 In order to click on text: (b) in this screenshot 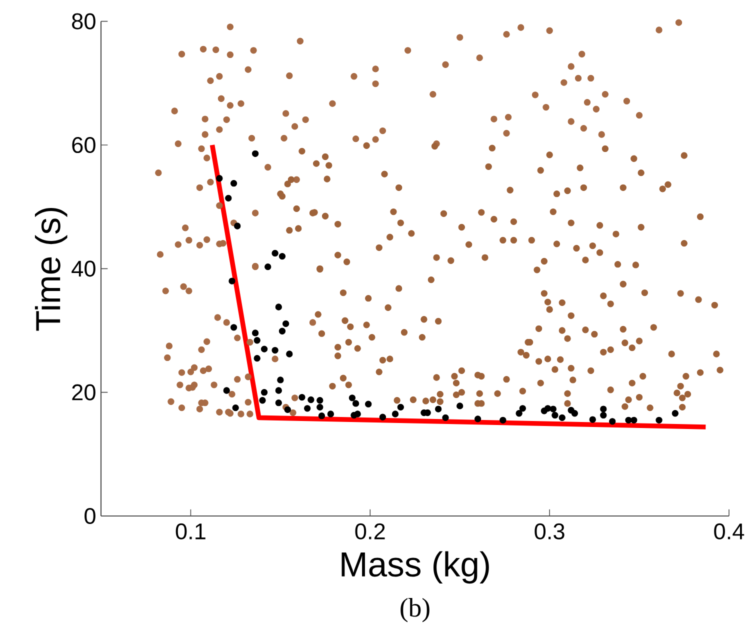, I will do `click(415, 610)`.